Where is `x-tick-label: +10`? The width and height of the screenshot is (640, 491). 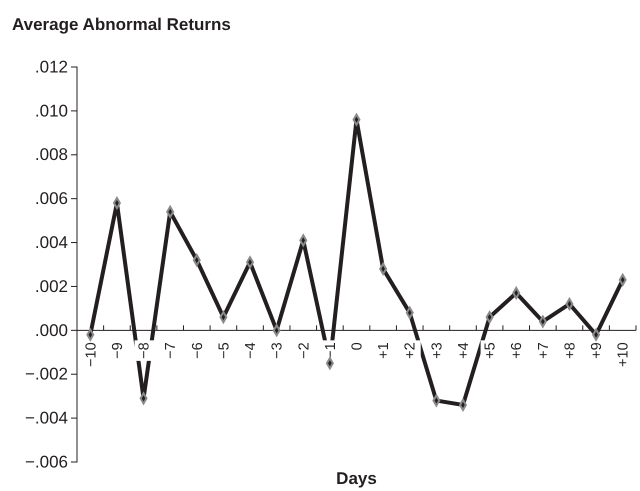
x-tick-label: +10 is located at coordinates (624, 354).